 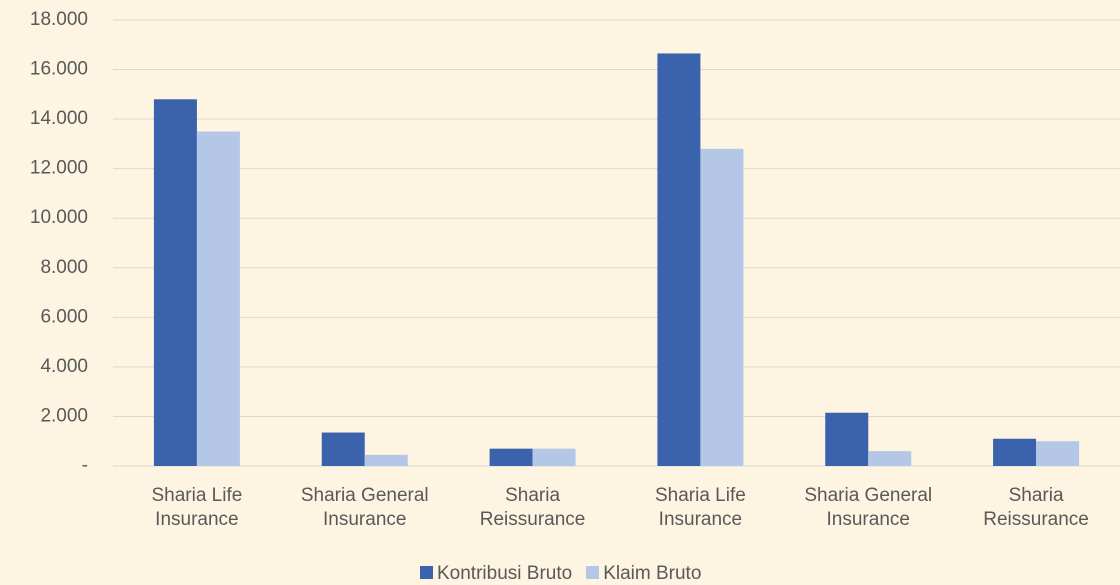 What do you see at coordinates (64, 415) in the screenshot?
I see `y-tick-label: 2.000` at bounding box center [64, 415].